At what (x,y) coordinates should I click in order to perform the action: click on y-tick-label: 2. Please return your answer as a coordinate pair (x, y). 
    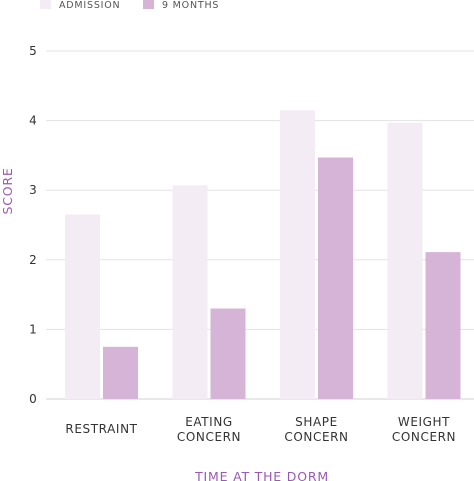
    Looking at the image, I should click on (33, 260).